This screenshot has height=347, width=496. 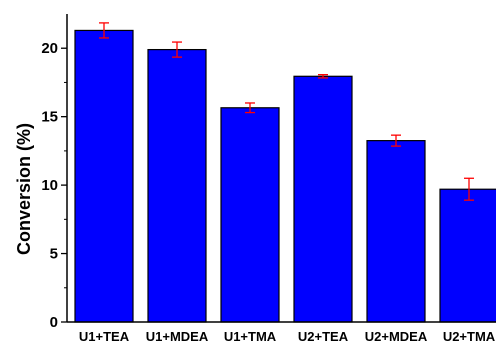 What do you see at coordinates (104, 336) in the screenshot?
I see `x-tick-label-U1+TEA: U1+TEA` at bounding box center [104, 336].